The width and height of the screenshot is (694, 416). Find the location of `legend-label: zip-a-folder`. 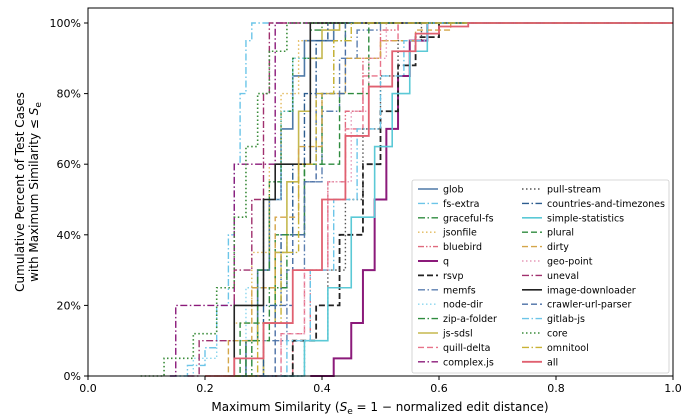

legend-label: zip-a-folder is located at coordinates (470, 319).